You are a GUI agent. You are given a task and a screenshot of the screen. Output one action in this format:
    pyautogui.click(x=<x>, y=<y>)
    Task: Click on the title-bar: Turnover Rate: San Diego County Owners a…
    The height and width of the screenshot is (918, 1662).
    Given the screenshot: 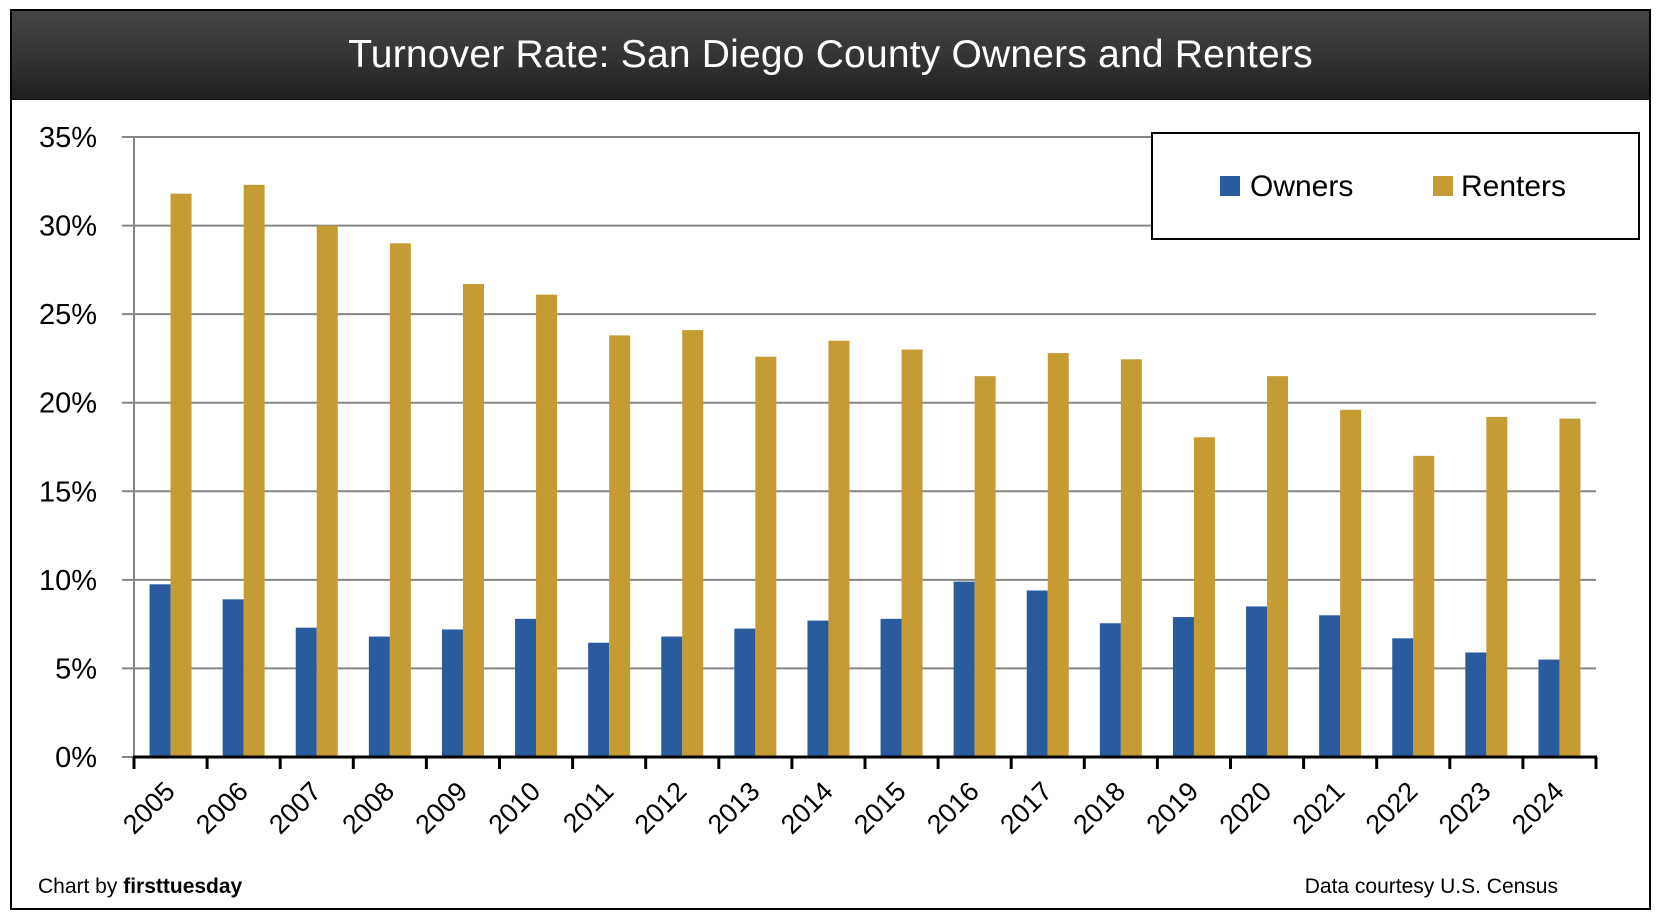 What is the action you would take?
    pyautogui.click(x=830, y=55)
    